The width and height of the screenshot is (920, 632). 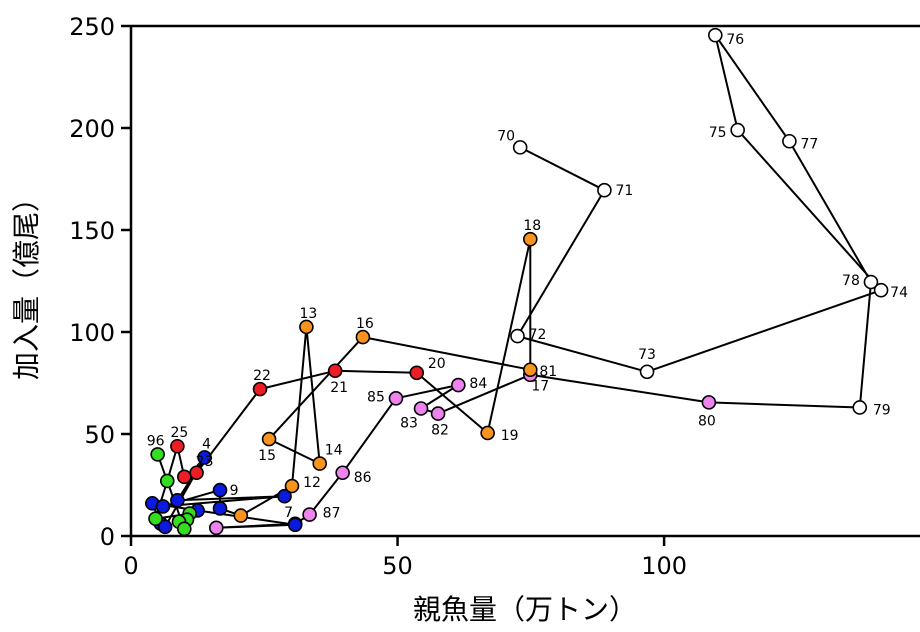 What do you see at coordinates (92, 231) in the screenshot?
I see `y-tick-label: 150` at bounding box center [92, 231].